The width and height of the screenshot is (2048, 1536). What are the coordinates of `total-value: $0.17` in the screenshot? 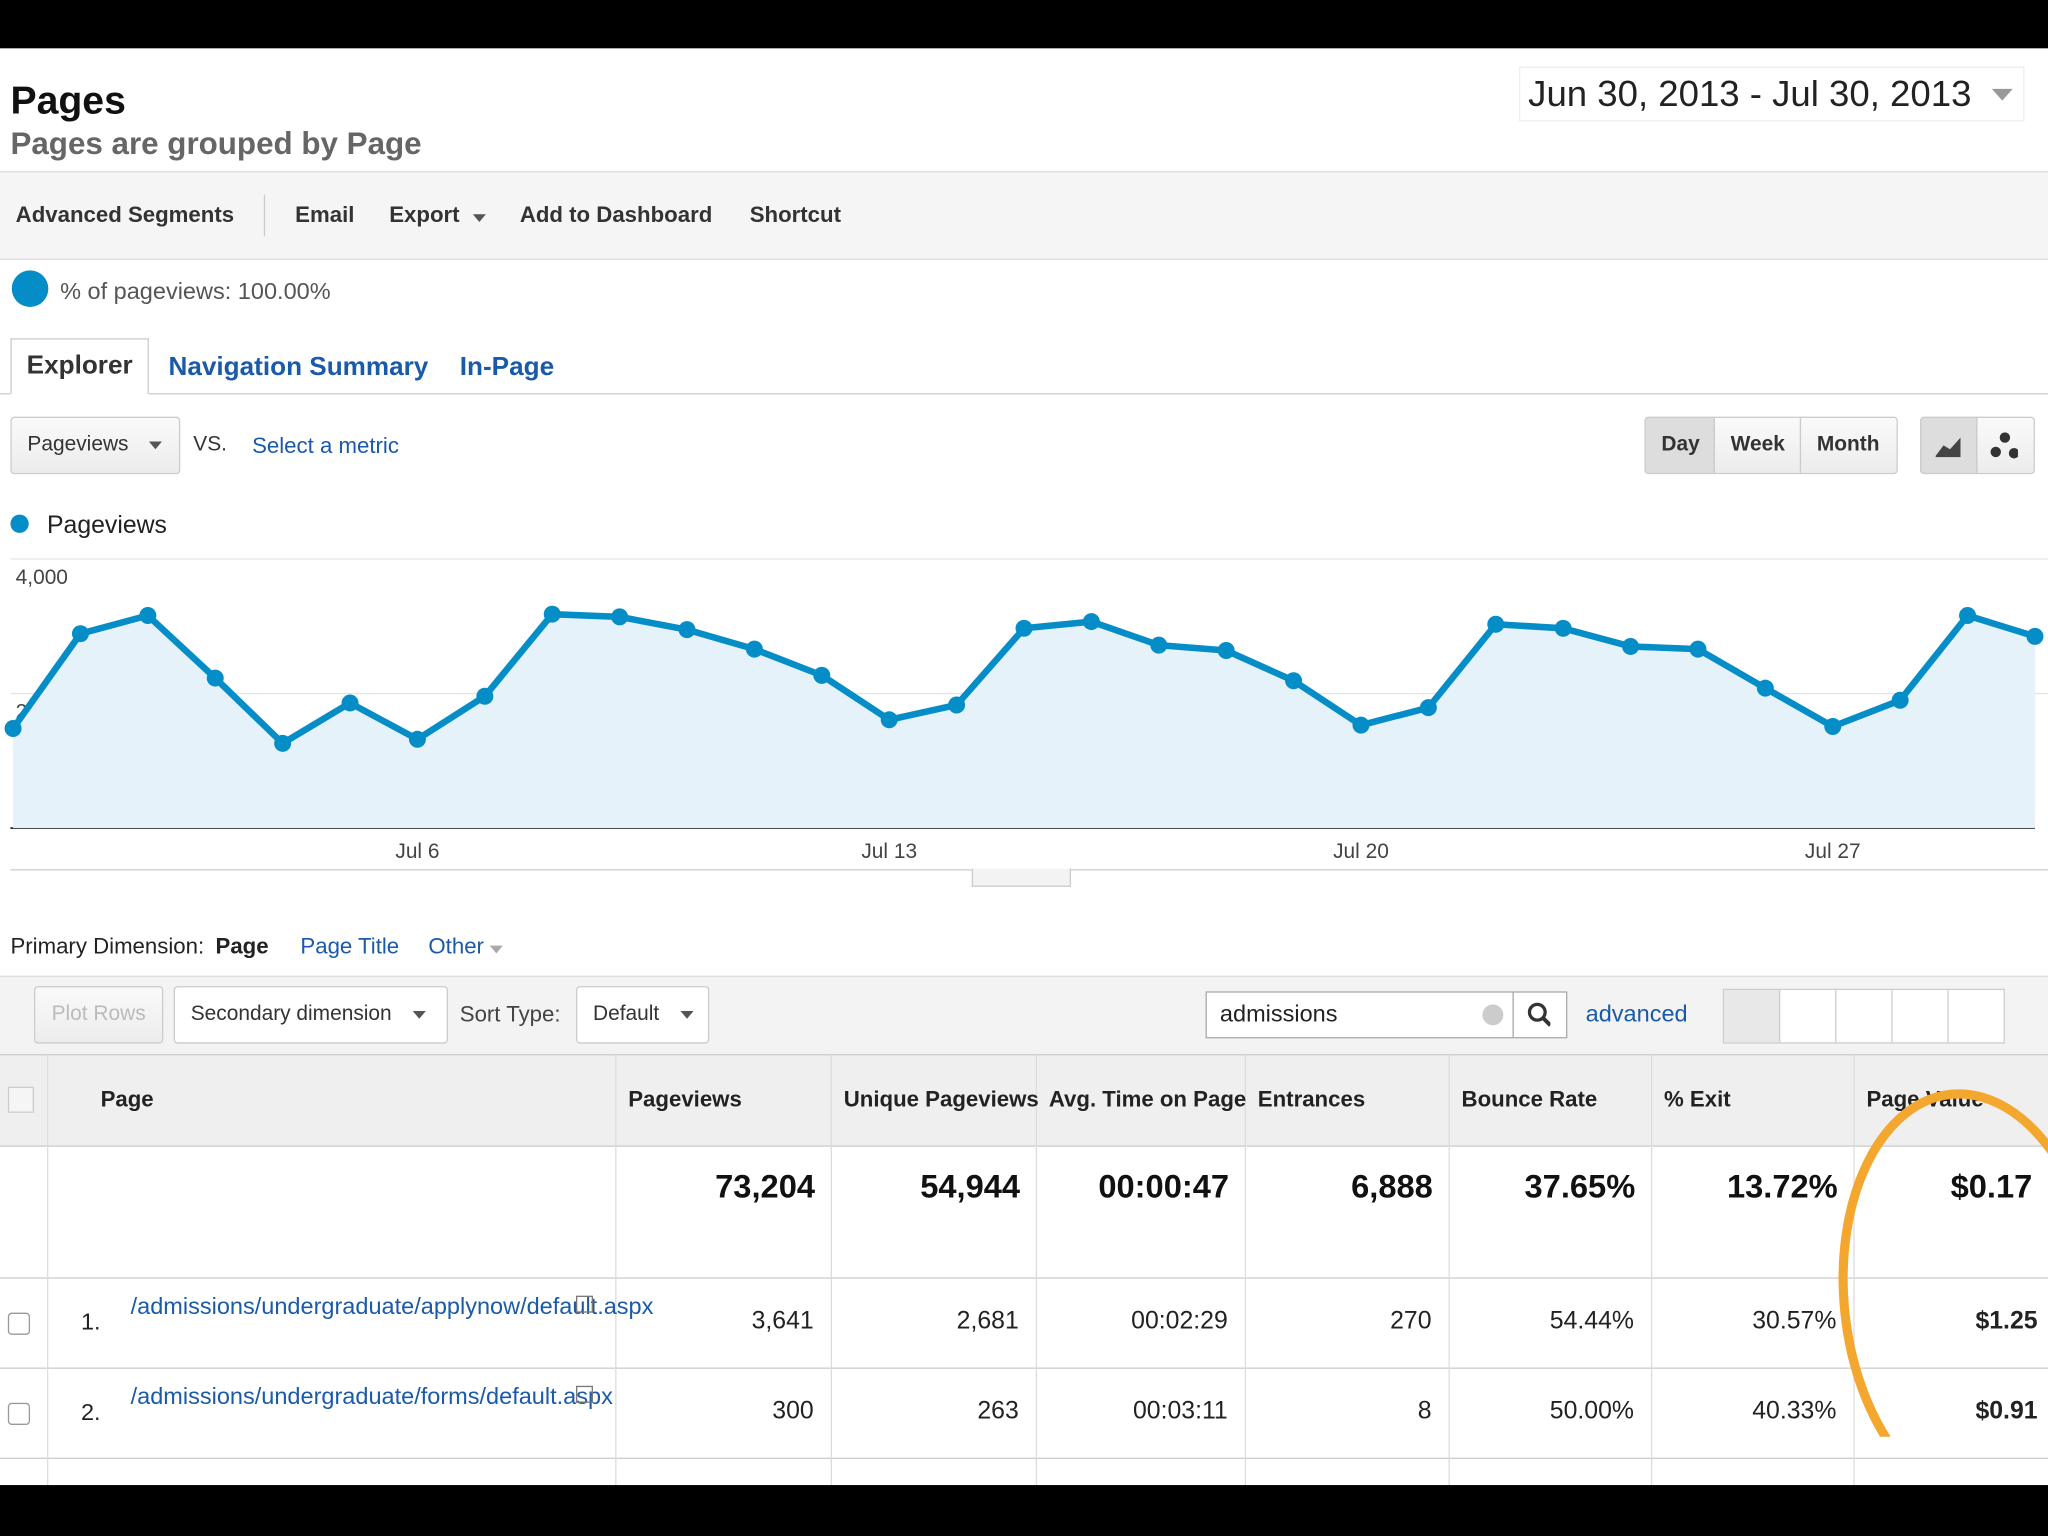 It's located at (1991, 1187).